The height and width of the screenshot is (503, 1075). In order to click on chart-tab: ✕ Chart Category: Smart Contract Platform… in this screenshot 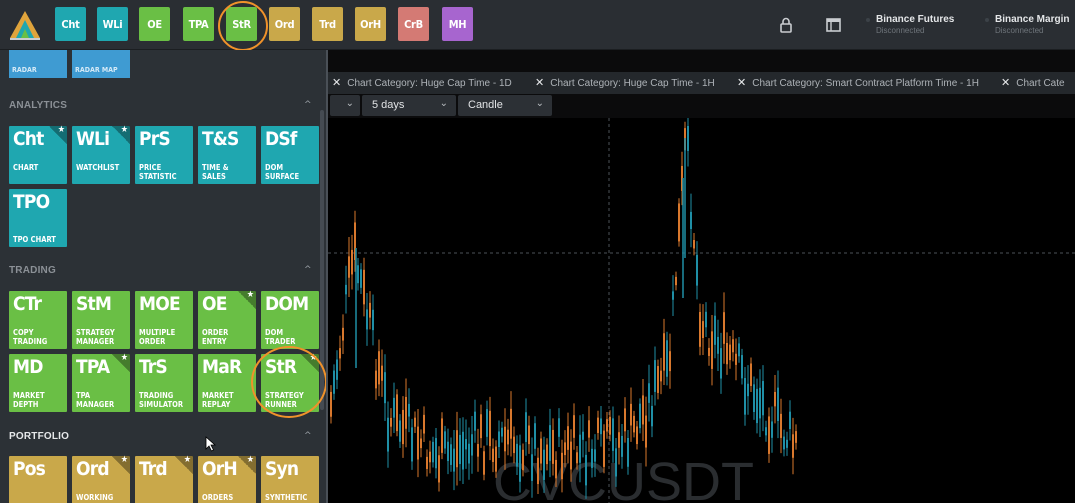, I will do `click(858, 82)`.